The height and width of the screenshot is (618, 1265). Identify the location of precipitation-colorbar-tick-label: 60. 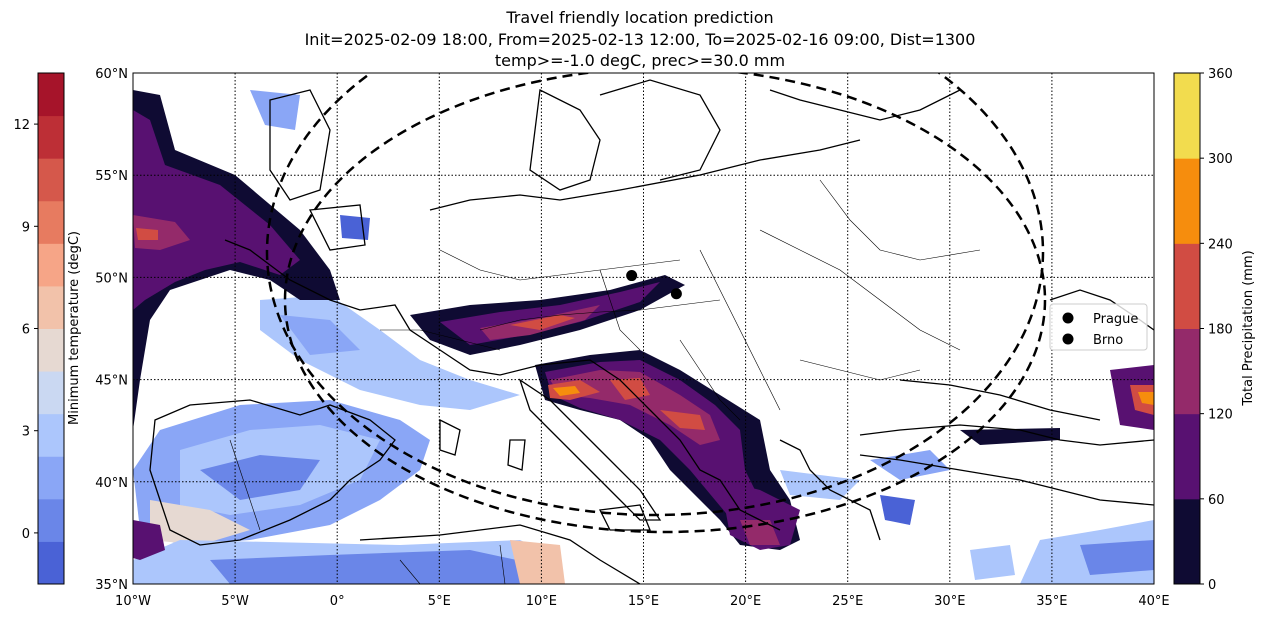
(1216, 500).